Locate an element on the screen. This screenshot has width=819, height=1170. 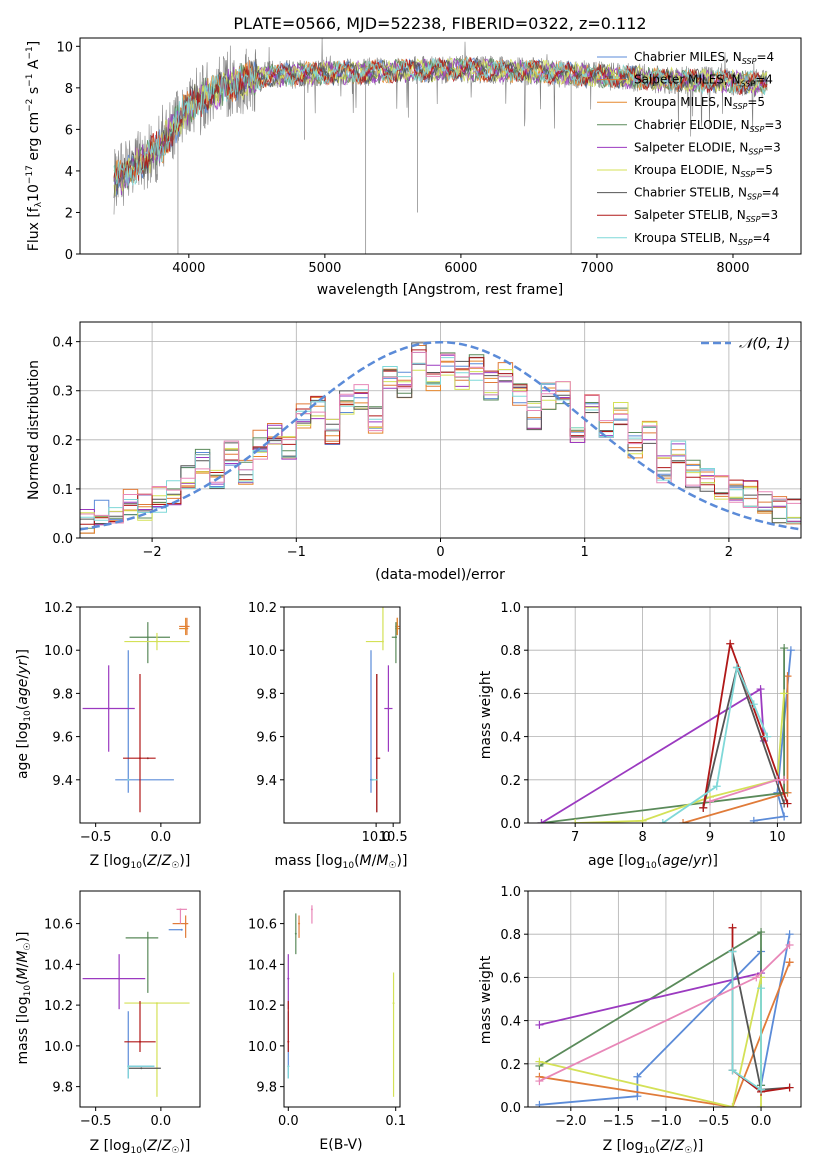
x-tick-label: 4000 is located at coordinates (188, 268).